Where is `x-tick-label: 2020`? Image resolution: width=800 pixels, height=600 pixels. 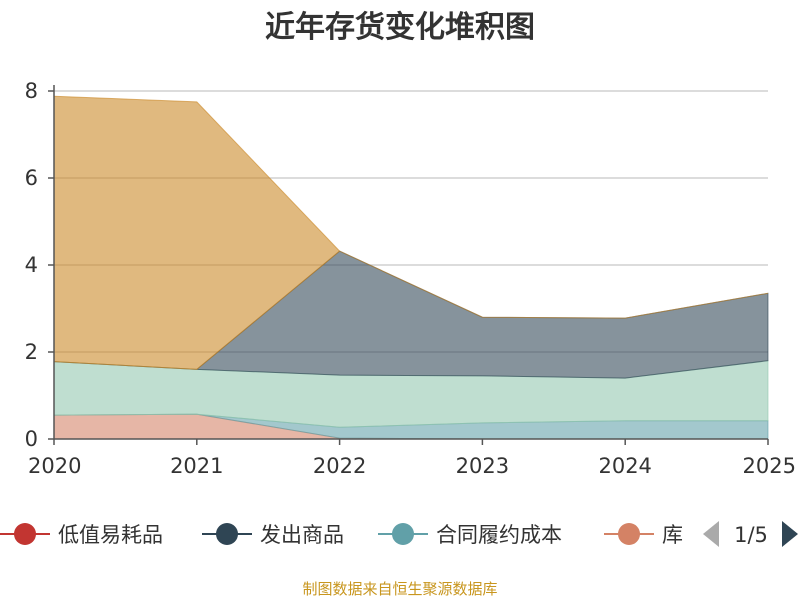
x-tick-label: 2020 is located at coordinates (54, 466).